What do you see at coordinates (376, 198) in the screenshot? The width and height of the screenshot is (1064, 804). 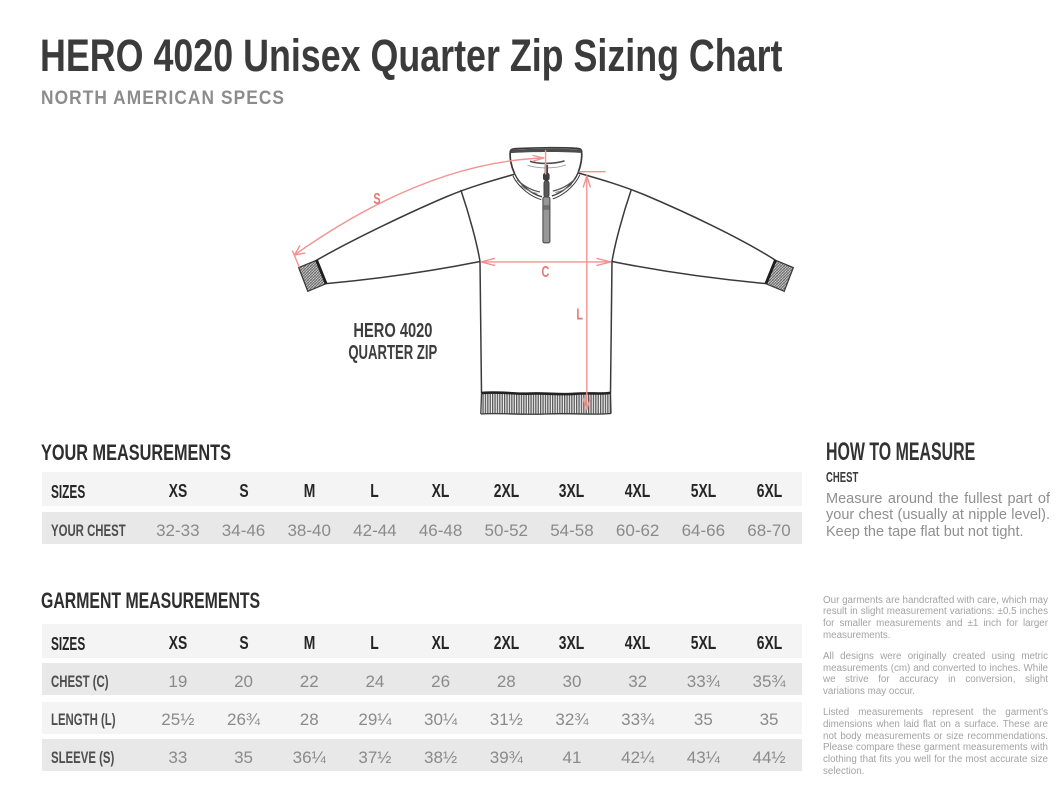 I see `svg-text: S` at bounding box center [376, 198].